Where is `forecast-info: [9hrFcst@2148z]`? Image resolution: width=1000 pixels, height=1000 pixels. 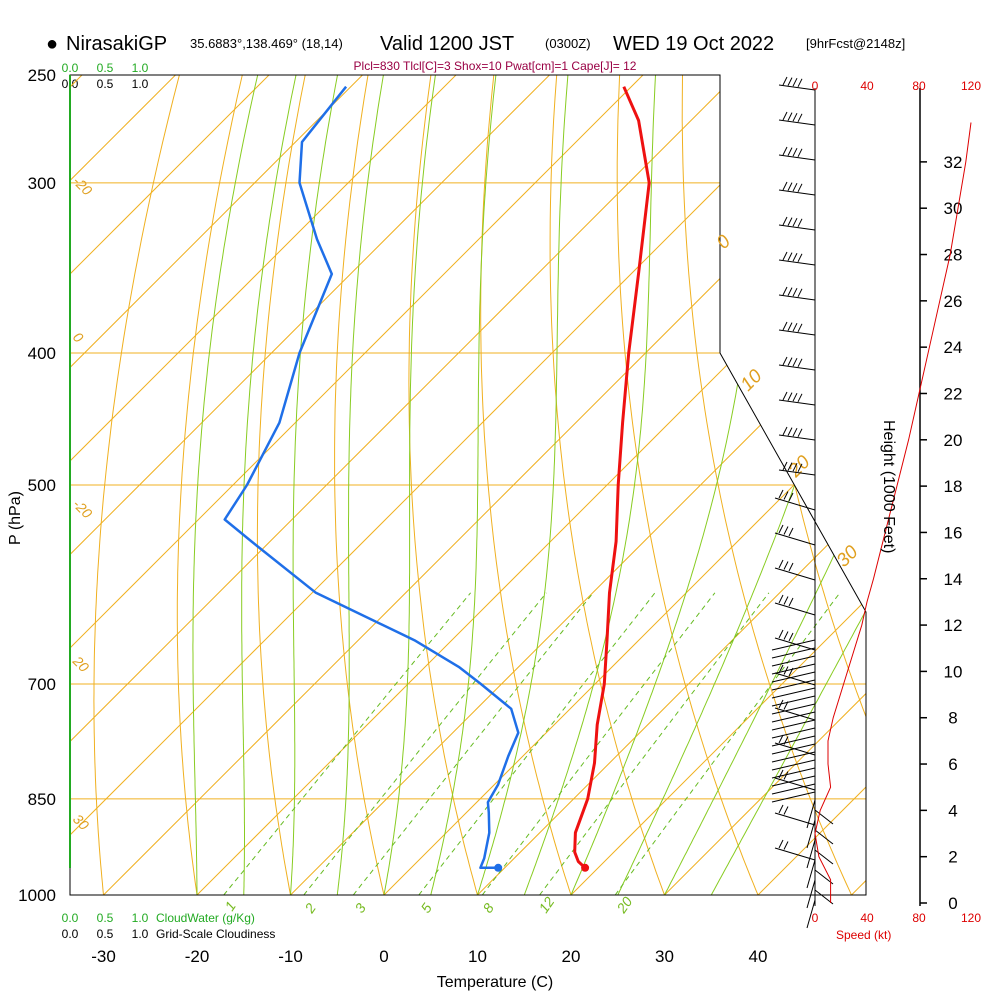 forecast-info: [9hrFcst@2148z] is located at coordinates (855, 43).